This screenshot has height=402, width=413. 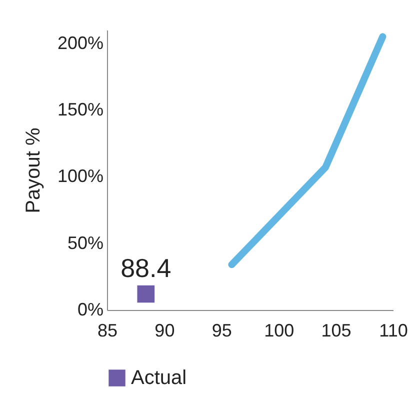 What do you see at coordinates (336, 330) in the screenshot?
I see `x-tick-label: 105` at bounding box center [336, 330].